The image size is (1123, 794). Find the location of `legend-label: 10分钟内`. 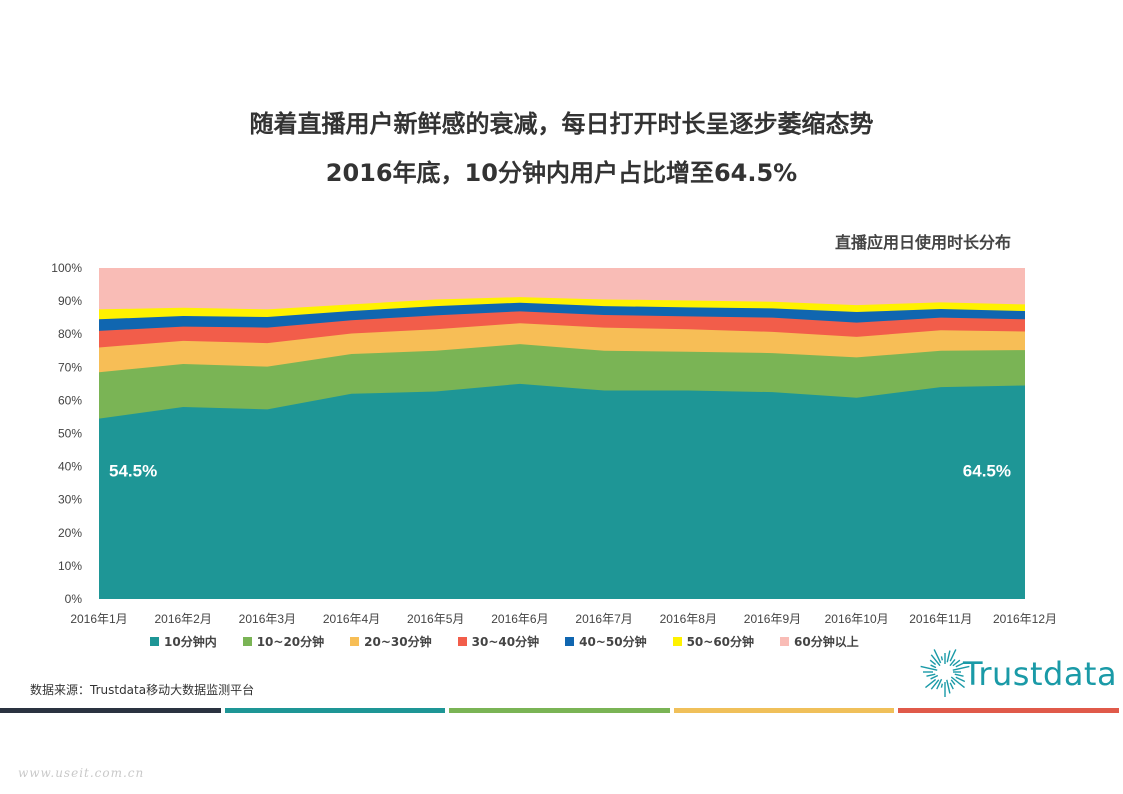

legend-label: 10分钟内 is located at coordinates (190, 642).